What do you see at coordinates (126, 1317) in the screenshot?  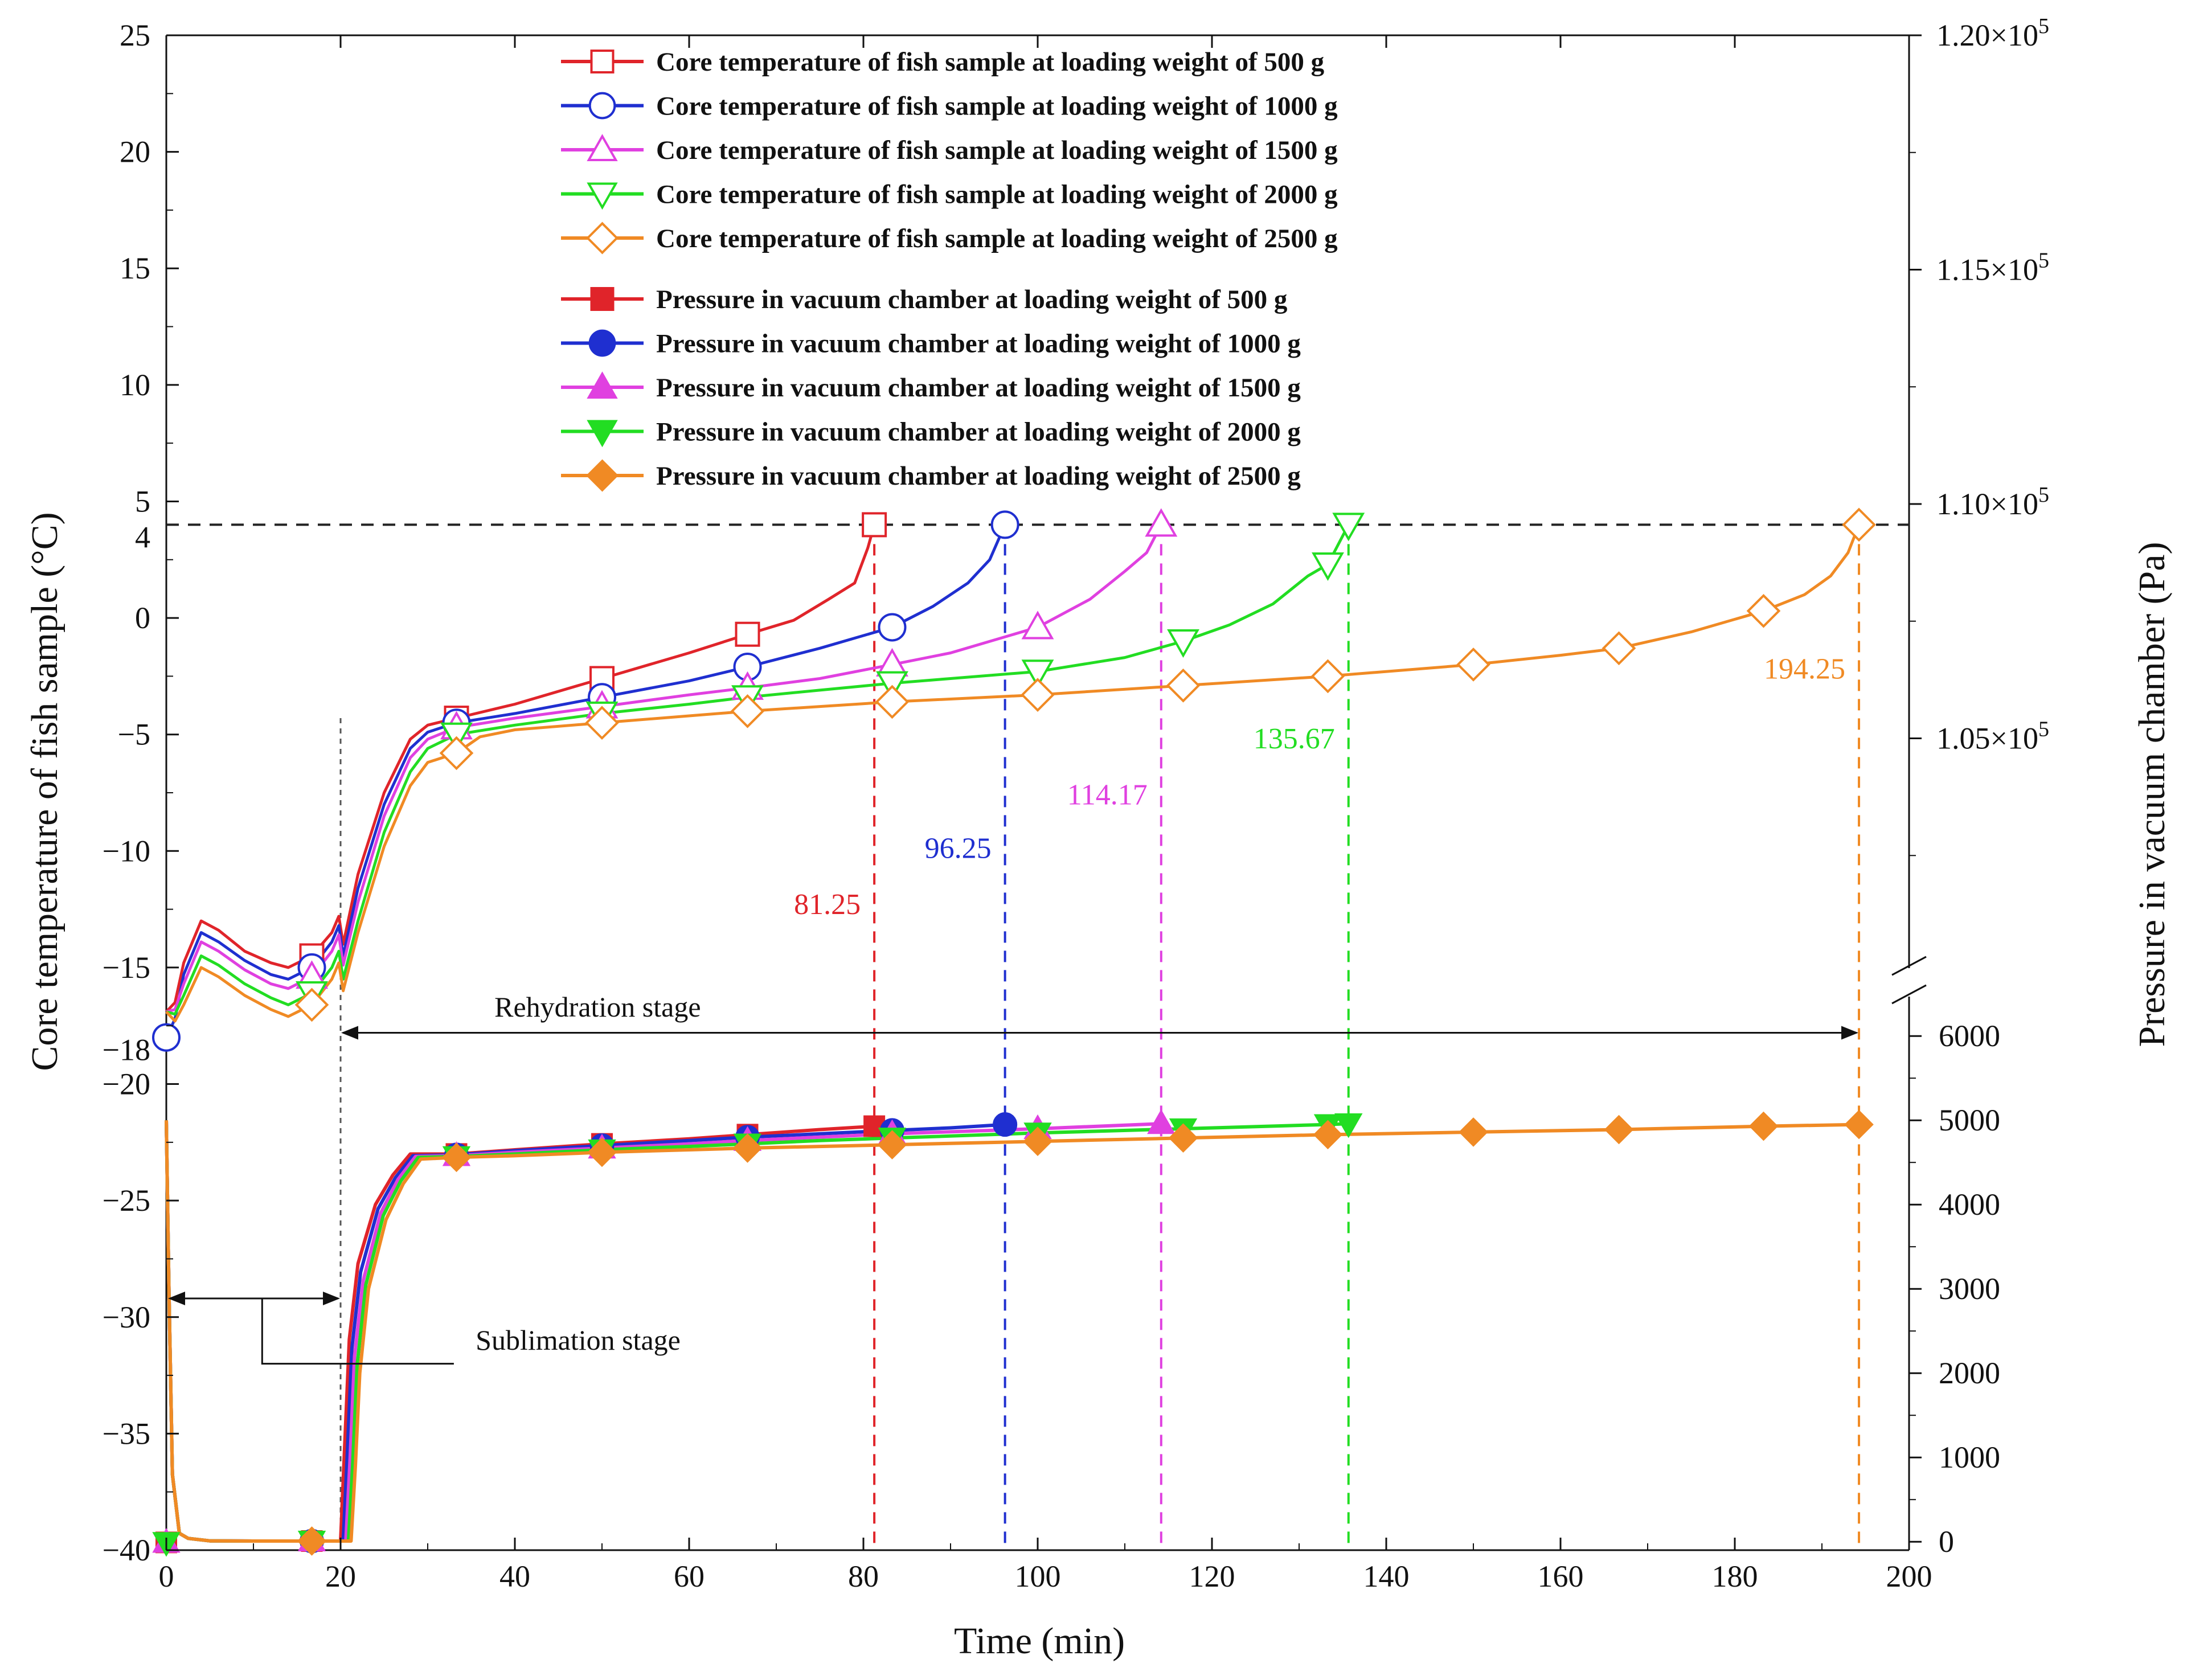 I see `y-left-tick-label: −30` at bounding box center [126, 1317].